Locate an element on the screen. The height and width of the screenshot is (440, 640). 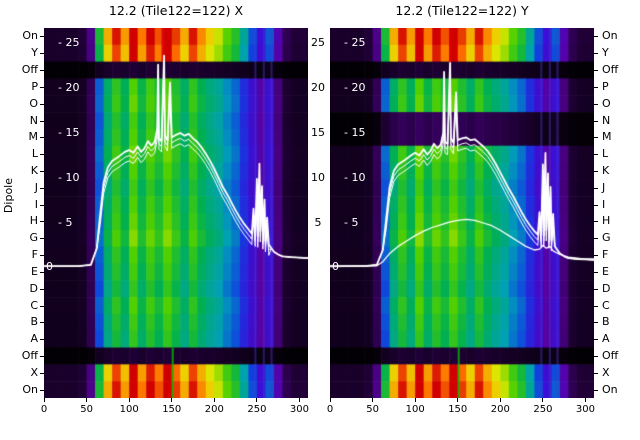
dipole-label-left: A is located at coordinates (34, 339).